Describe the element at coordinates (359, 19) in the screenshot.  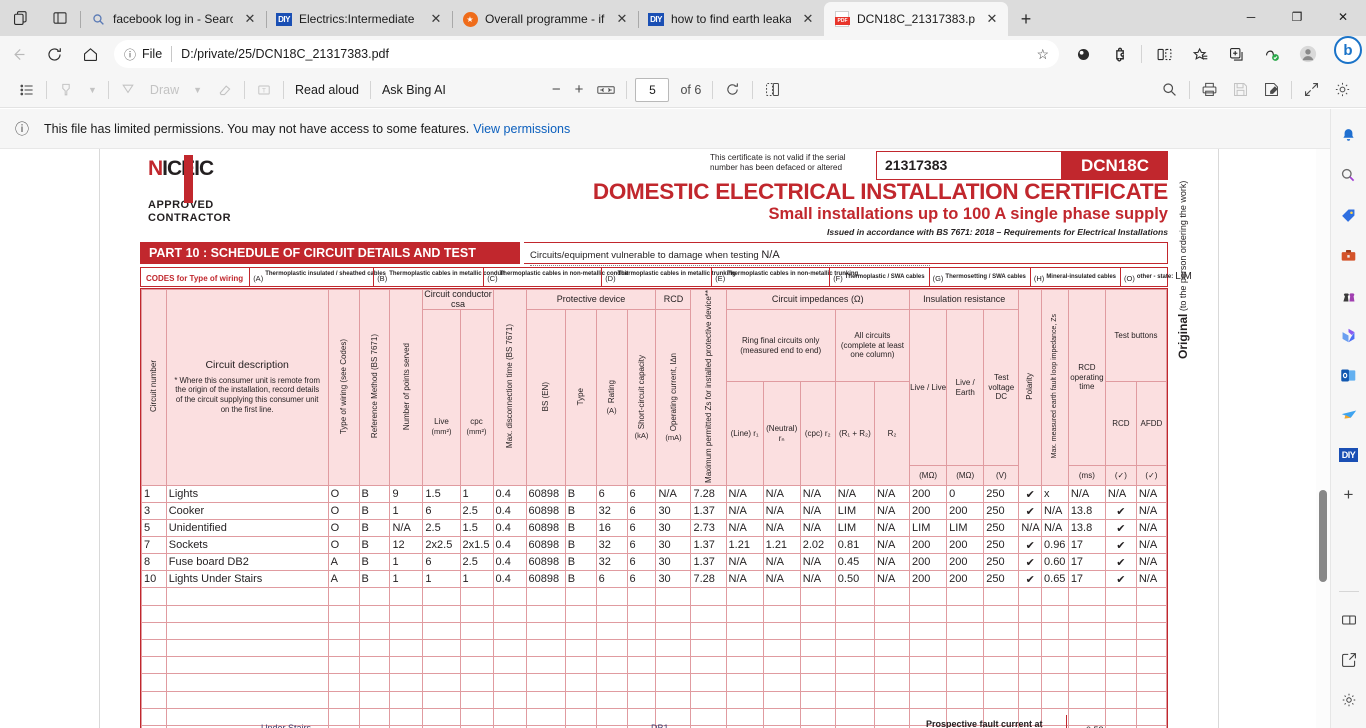
I see `browser-tab-1: DIY Electrics:Intermediate ✕` at that location.